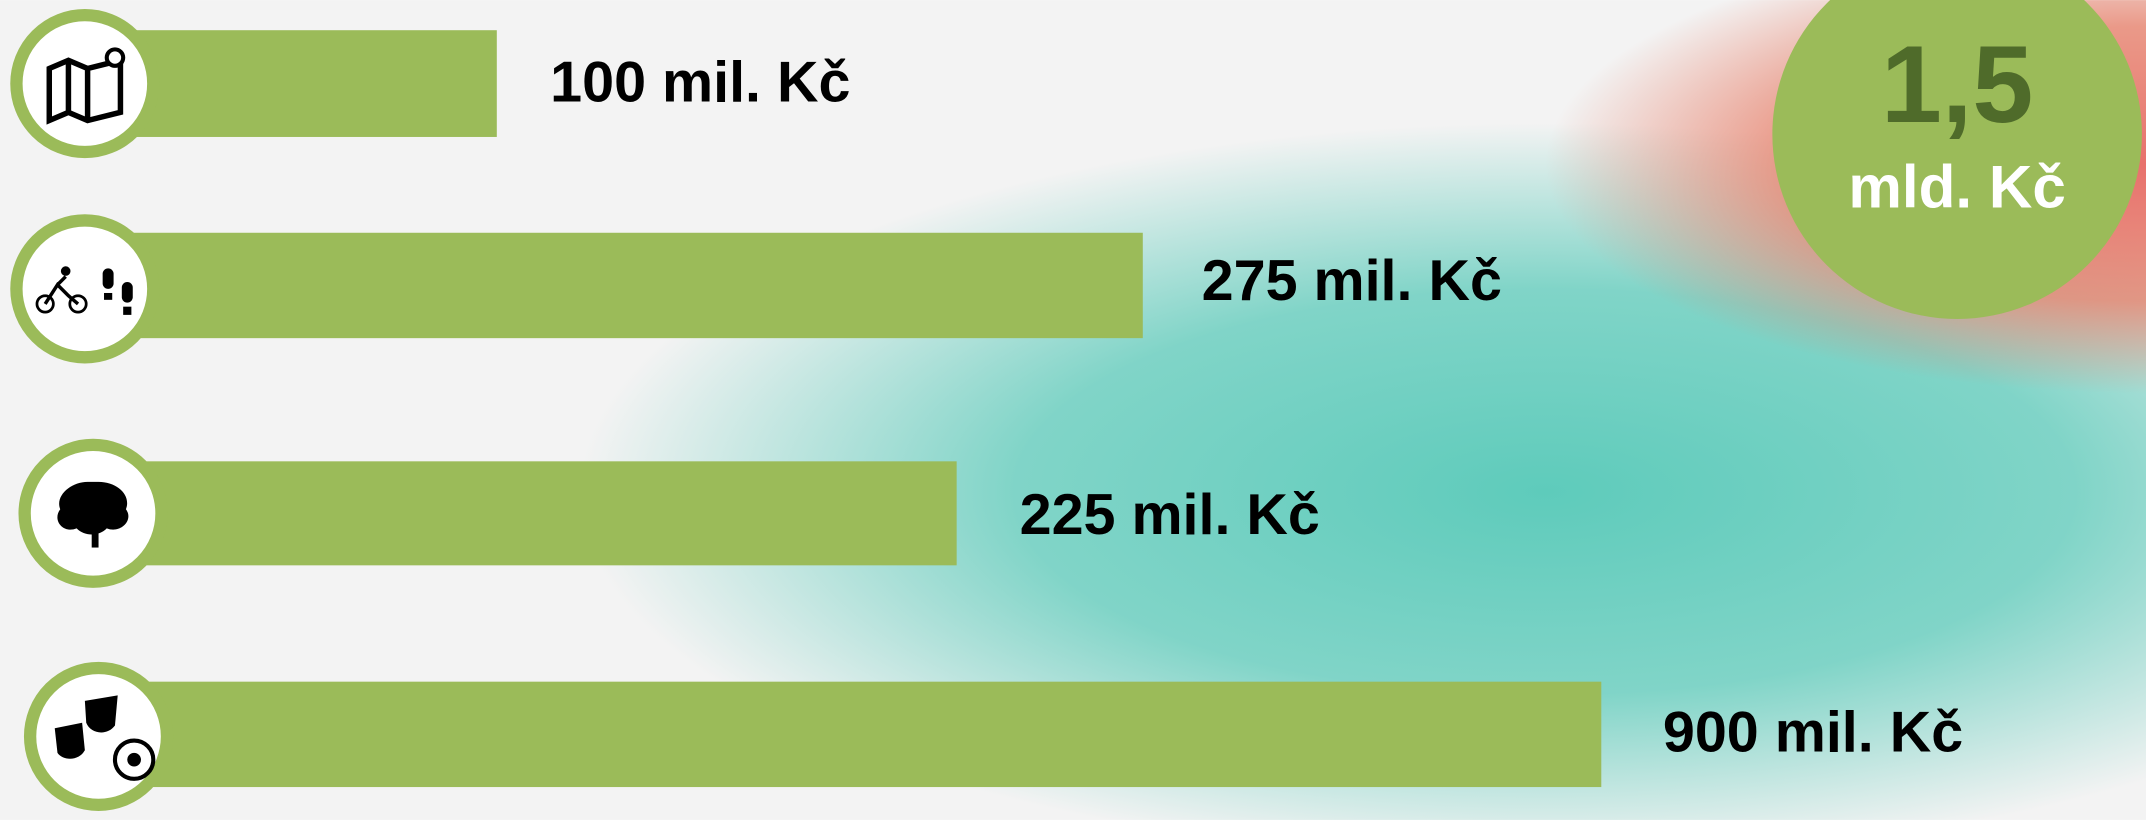 This screenshot has height=820, width=2146. Describe the element at coordinates (85, 289) in the screenshot. I see `icon-bike-walk` at that location.